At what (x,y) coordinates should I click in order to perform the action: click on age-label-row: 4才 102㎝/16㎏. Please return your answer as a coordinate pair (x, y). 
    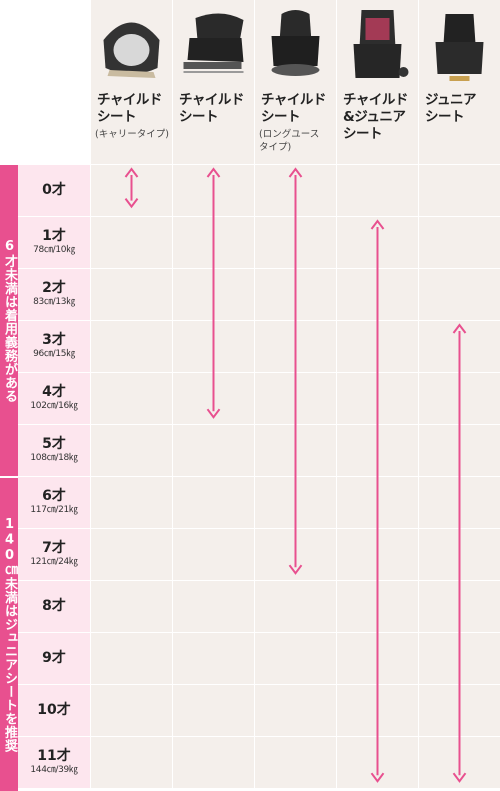
    Looking at the image, I should click on (54, 398).